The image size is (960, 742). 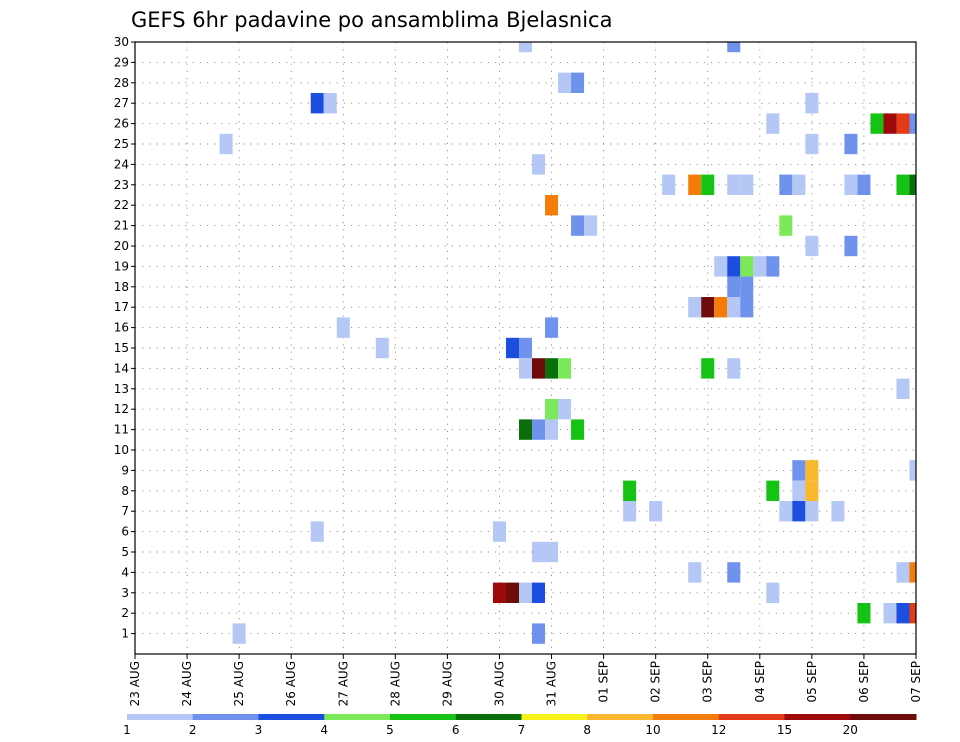 What do you see at coordinates (916, 682) in the screenshot?
I see `x-tick-label: 07 SEP` at bounding box center [916, 682].